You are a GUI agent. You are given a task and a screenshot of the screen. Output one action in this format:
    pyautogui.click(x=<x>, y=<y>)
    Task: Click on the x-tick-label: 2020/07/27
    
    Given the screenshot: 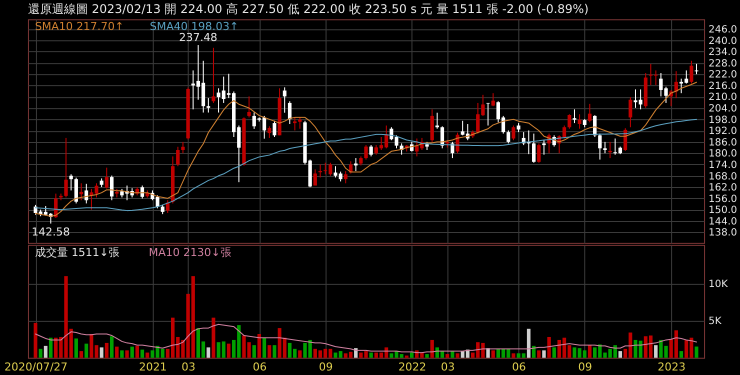 What is the action you would take?
    pyautogui.click(x=36, y=367)
    